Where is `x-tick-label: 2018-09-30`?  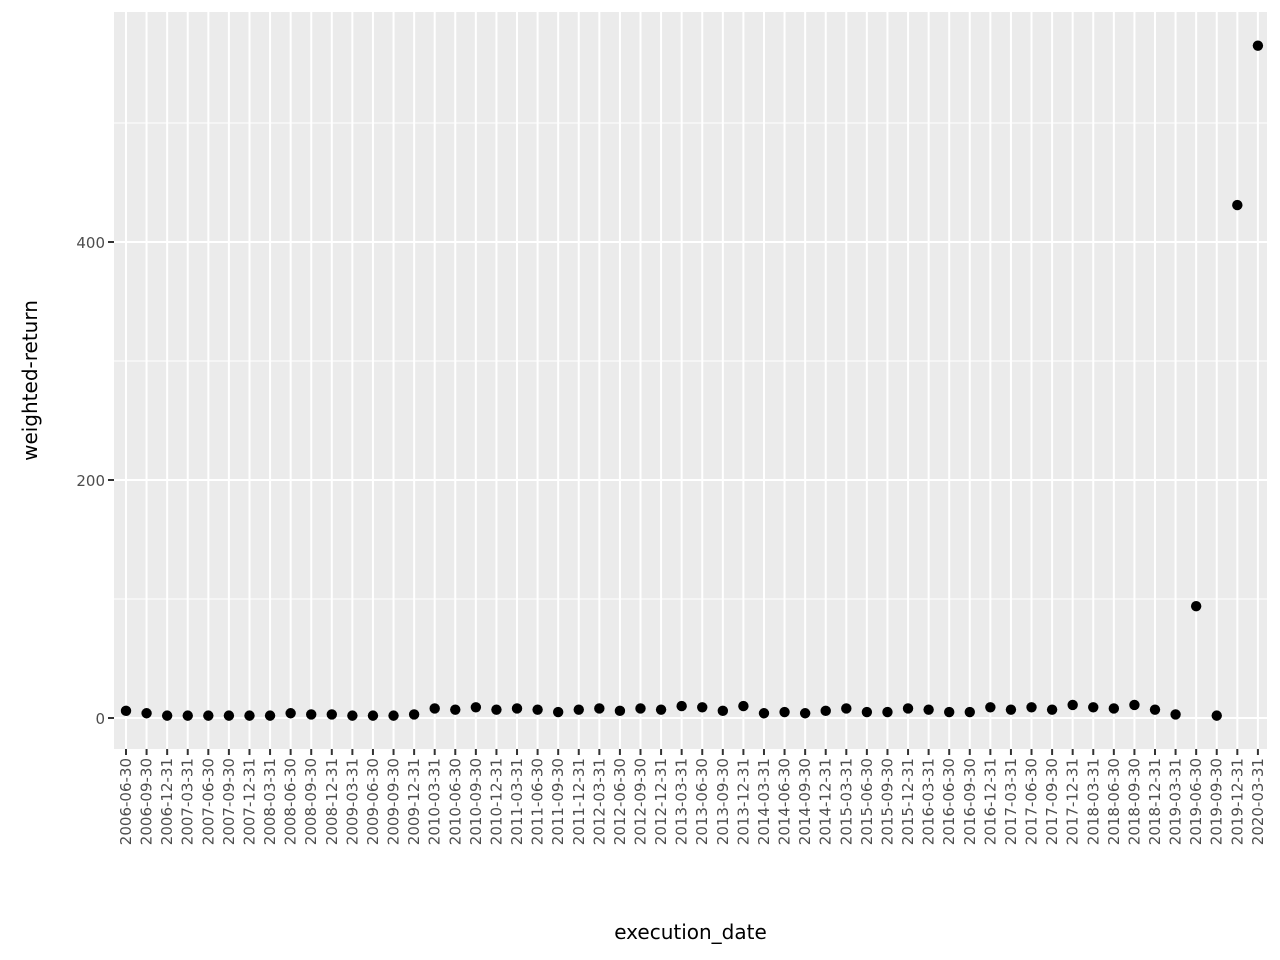
x-tick-label: 2018-09-30 is located at coordinates (1134, 801).